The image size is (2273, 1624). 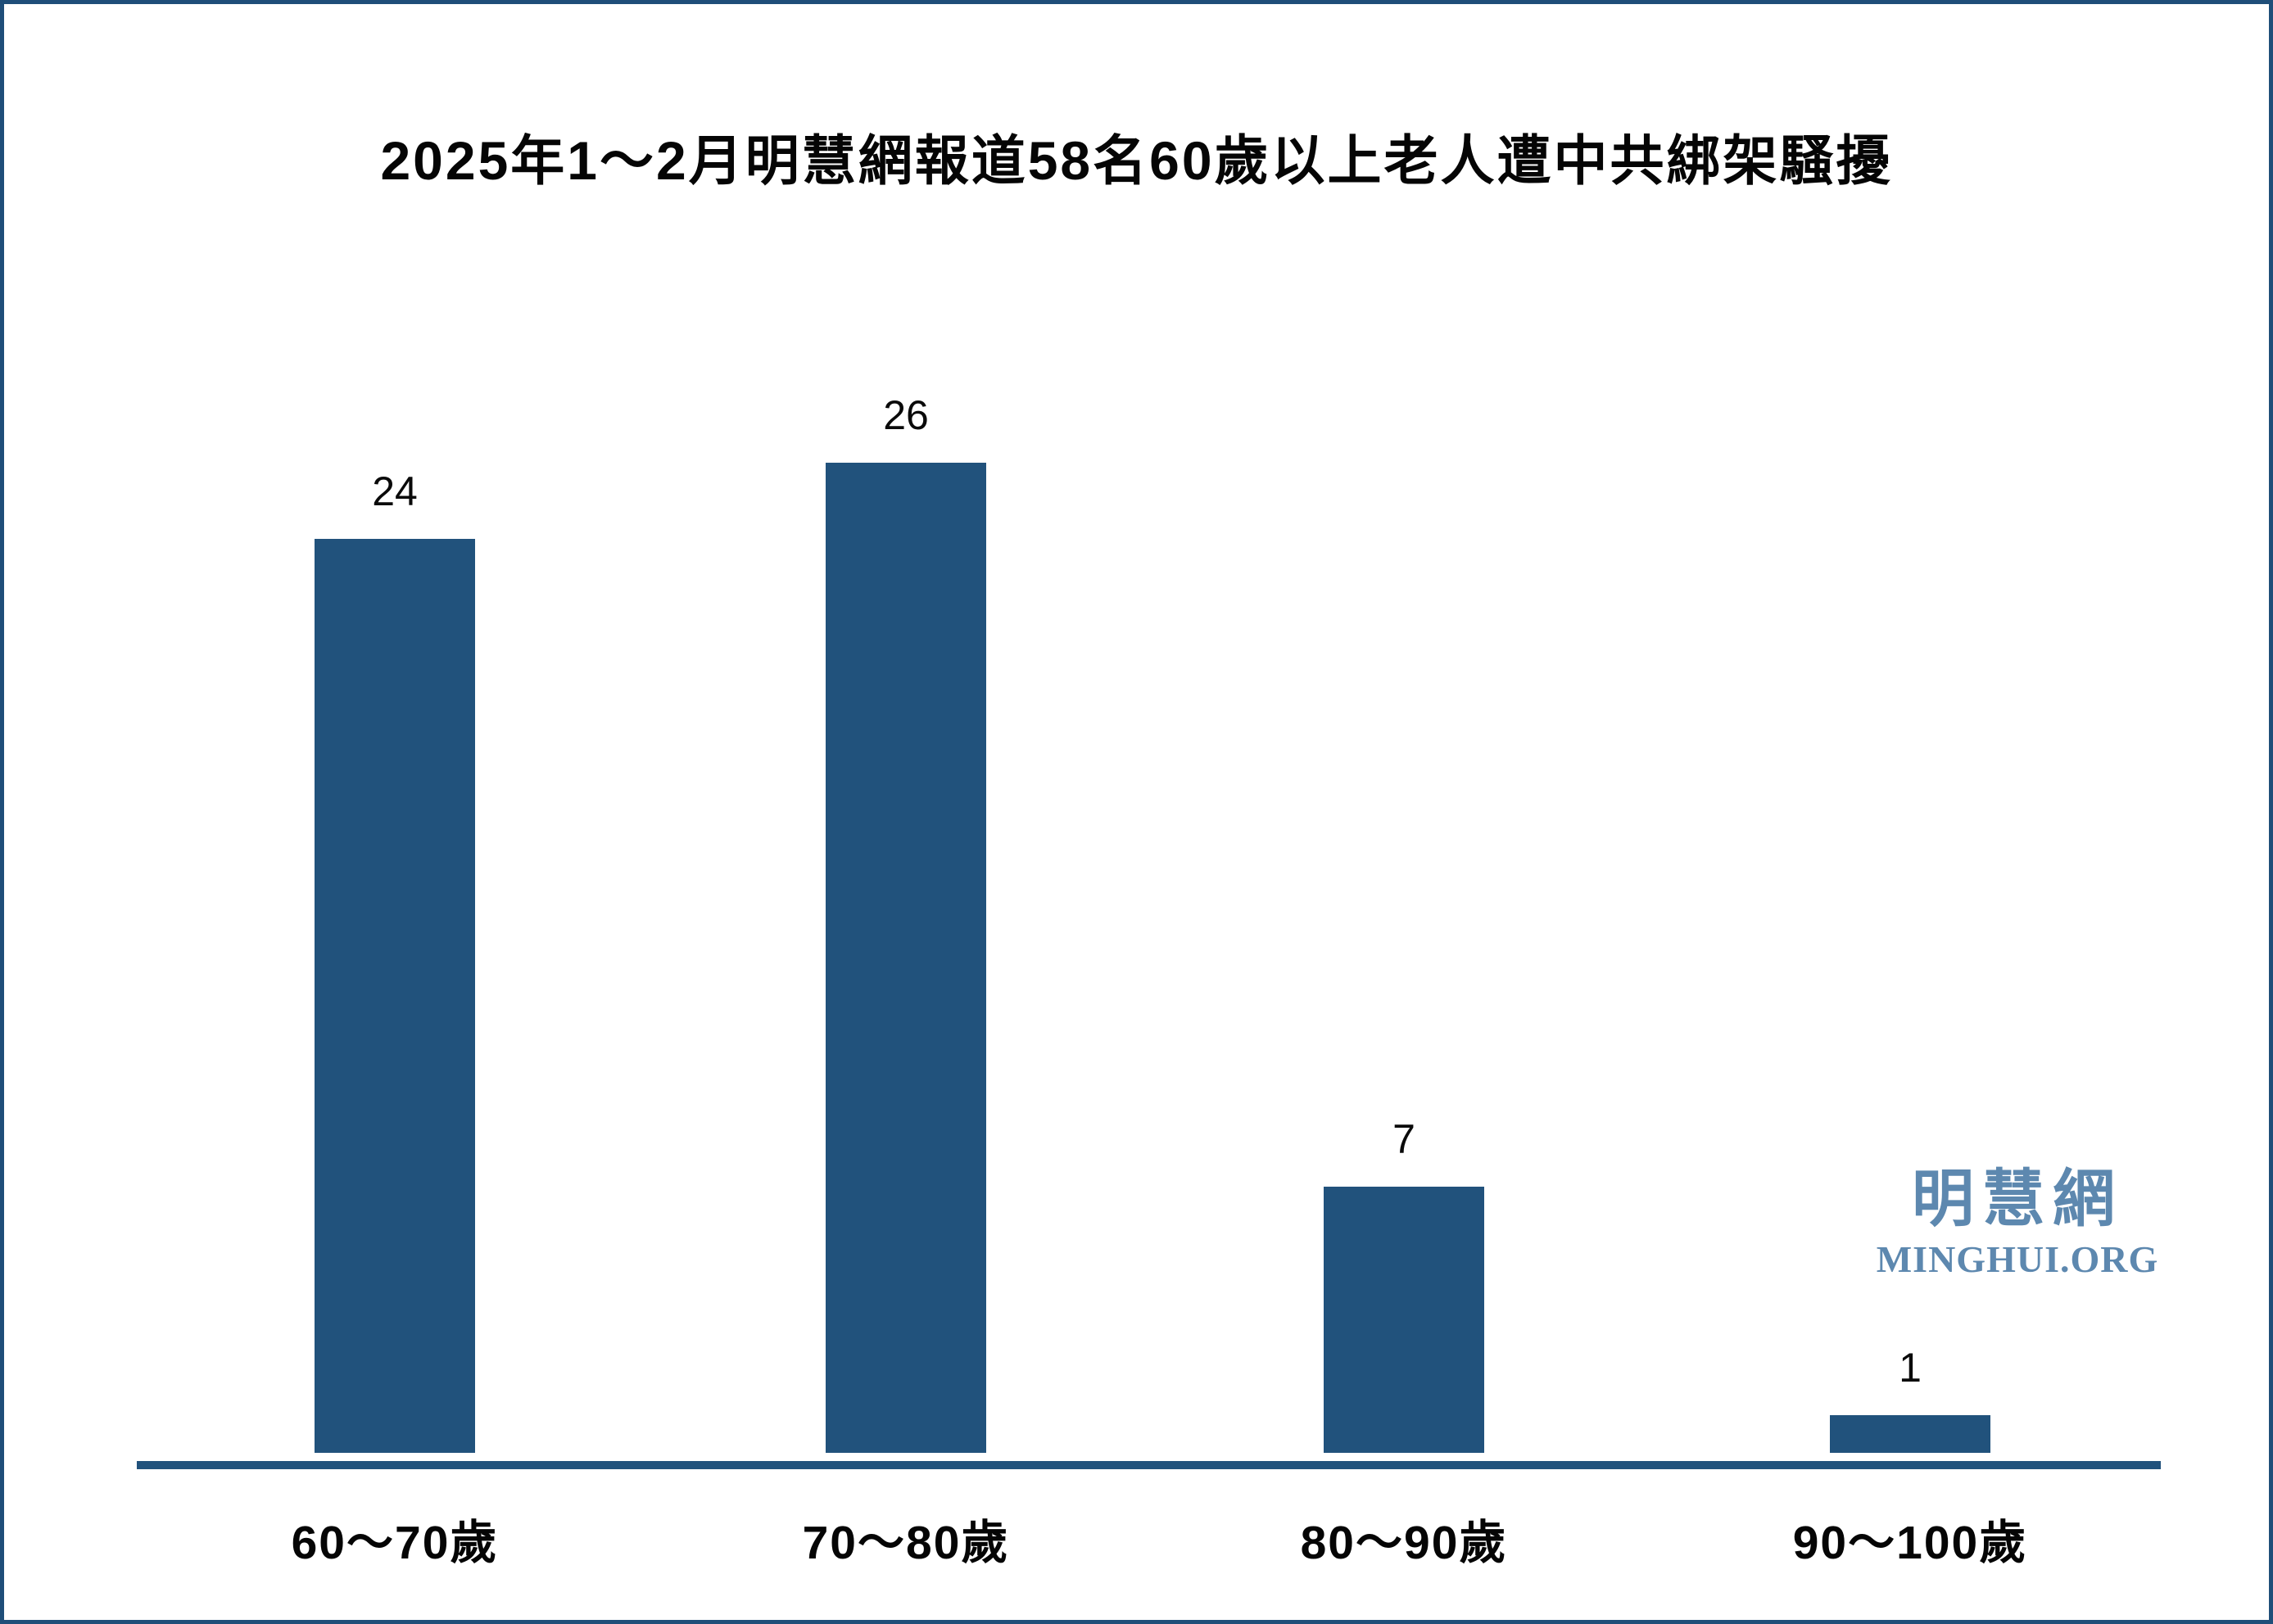 I want to click on minghui-watermark: 明慧網 MINGHUI.ORG, so click(x=2017, y=1224).